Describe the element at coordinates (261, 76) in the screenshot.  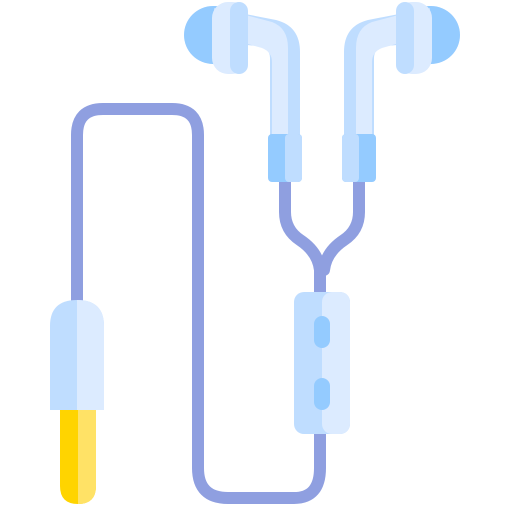
I see `left-earbud-body-highlight` at that location.